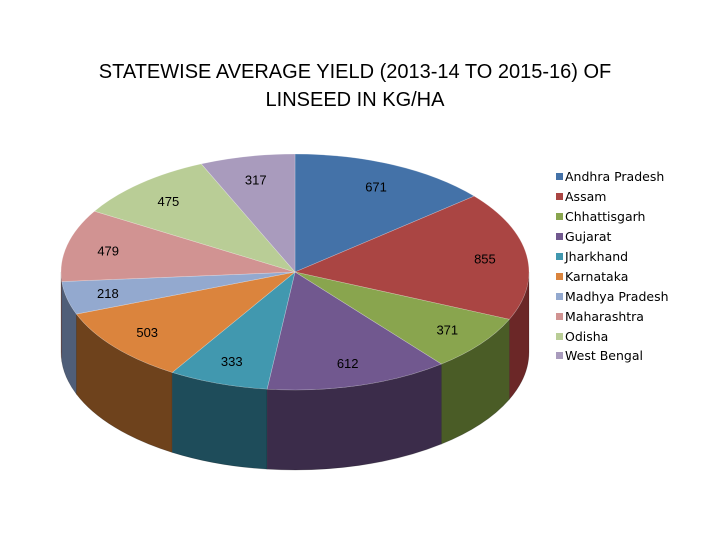  Describe the element at coordinates (147, 332) in the screenshot. I see `data-label-karnataka: 503` at that location.